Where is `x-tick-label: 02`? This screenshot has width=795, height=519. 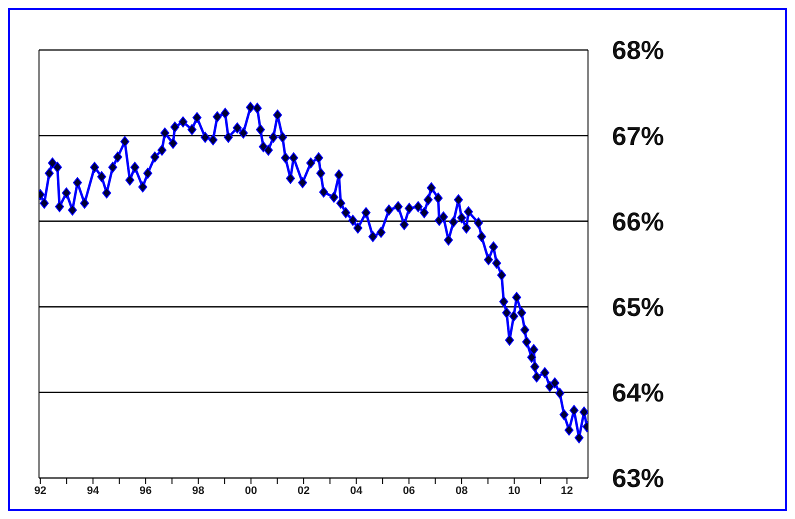 x-tick-label: 02 is located at coordinates (304, 490).